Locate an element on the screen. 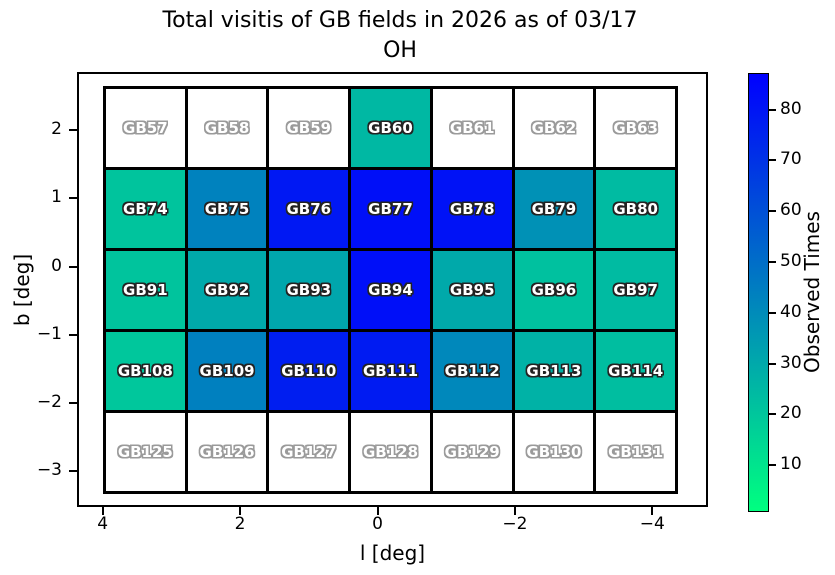 Image resolution: width=835 pixels, height=575 pixels. field-cell-gb57: GB57 is located at coordinates (145, 128).